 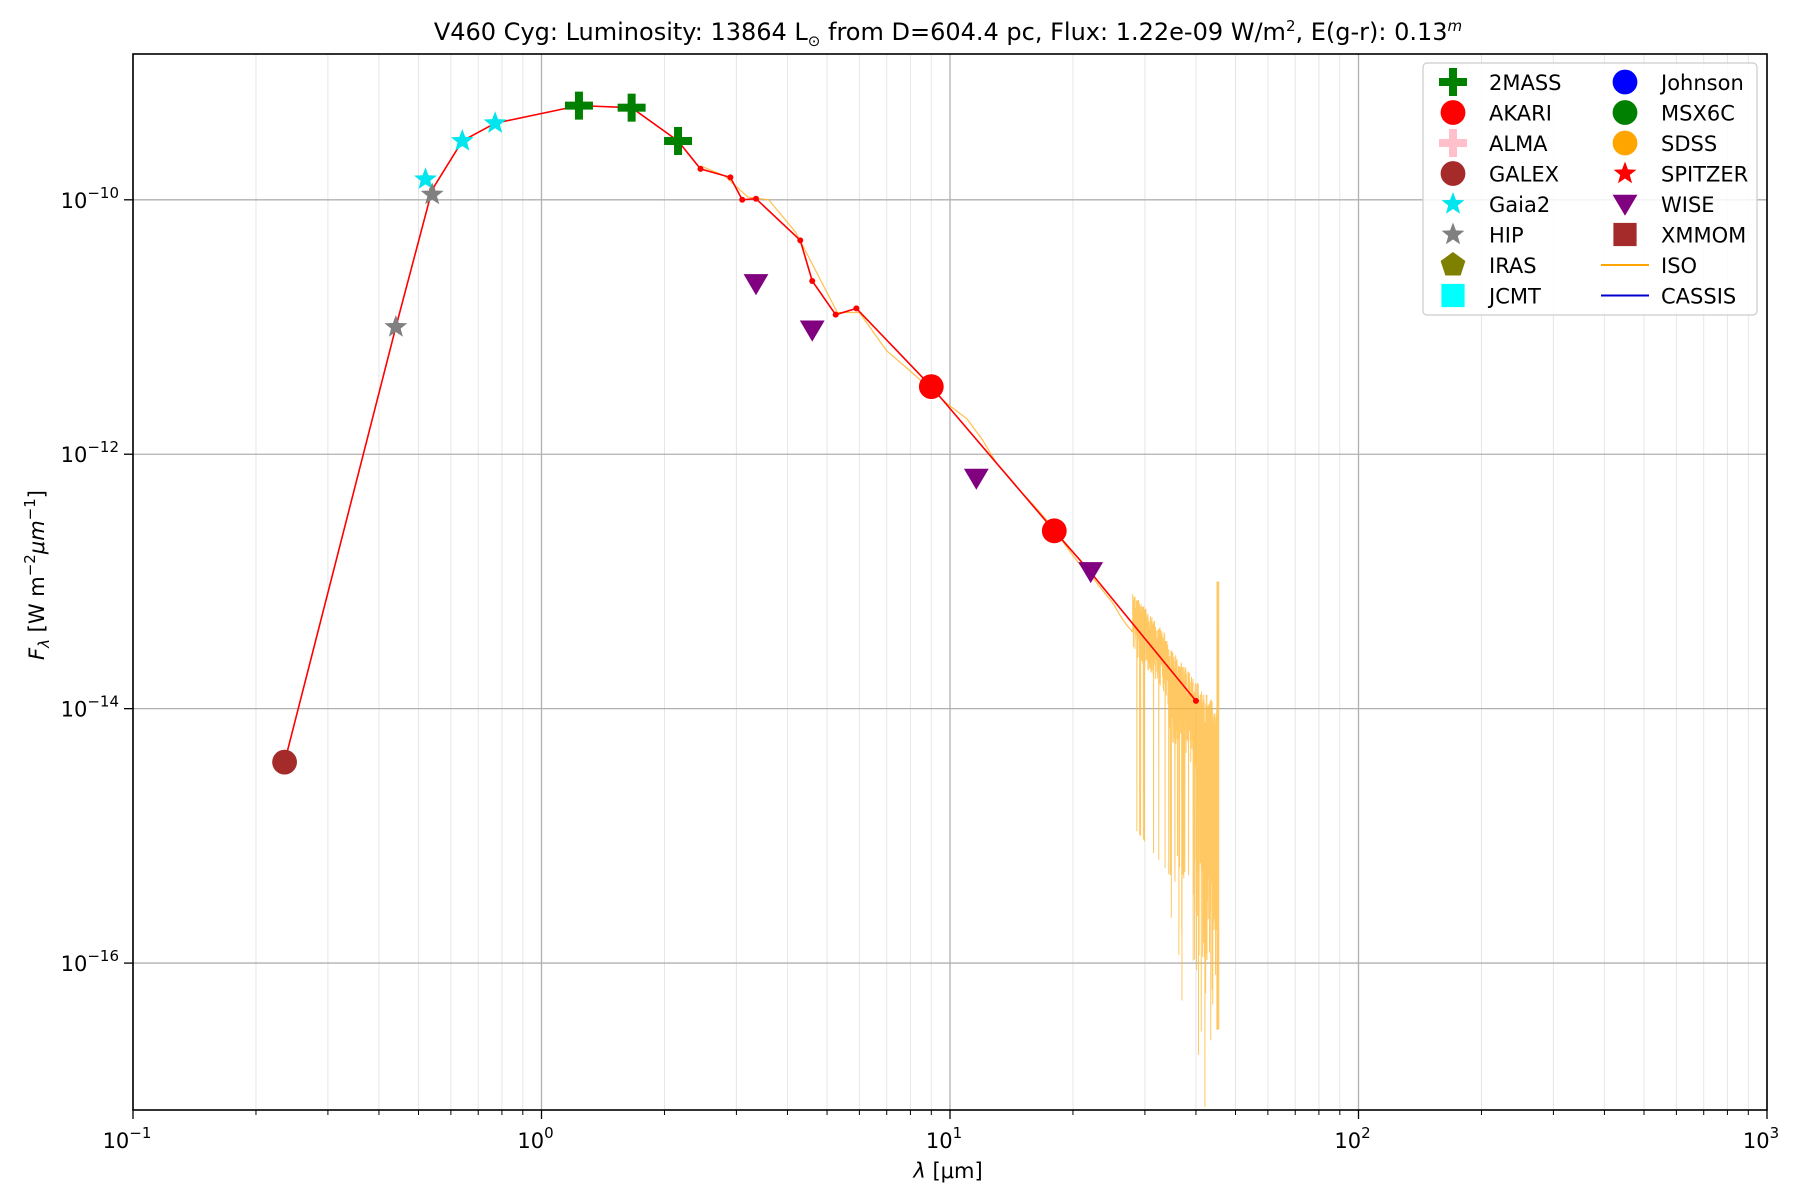 What do you see at coordinates (103, 193) in the screenshot?
I see `y-tick-exp: −10` at bounding box center [103, 193].